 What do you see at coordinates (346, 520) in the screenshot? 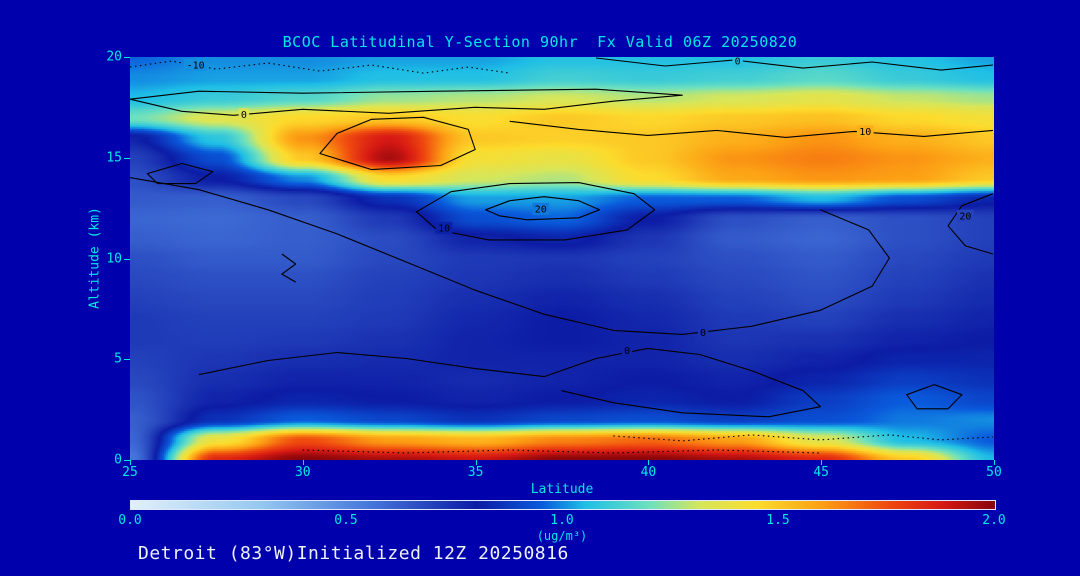
I see `colorbar-tick-label: 0.5` at bounding box center [346, 520].